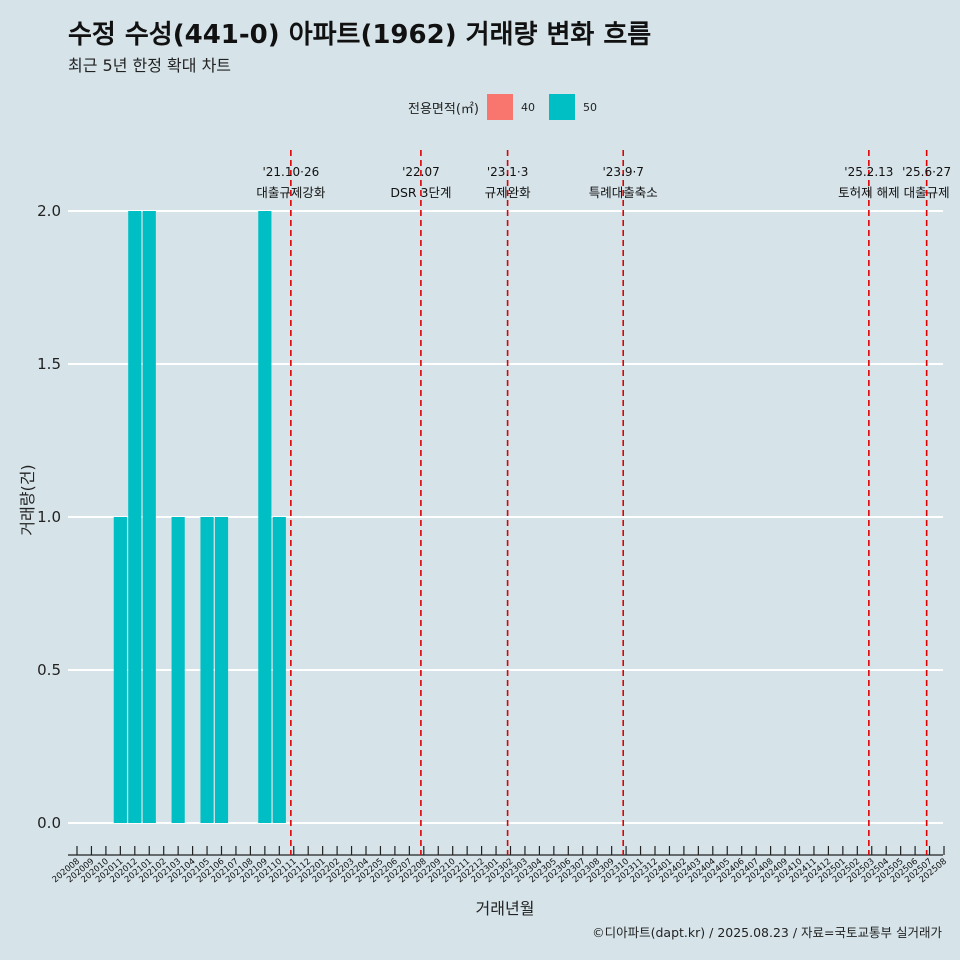  What do you see at coordinates (49, 670) in the screenshot?
I see `y-tick-label: 0.5` at bounding box center [49, 670].